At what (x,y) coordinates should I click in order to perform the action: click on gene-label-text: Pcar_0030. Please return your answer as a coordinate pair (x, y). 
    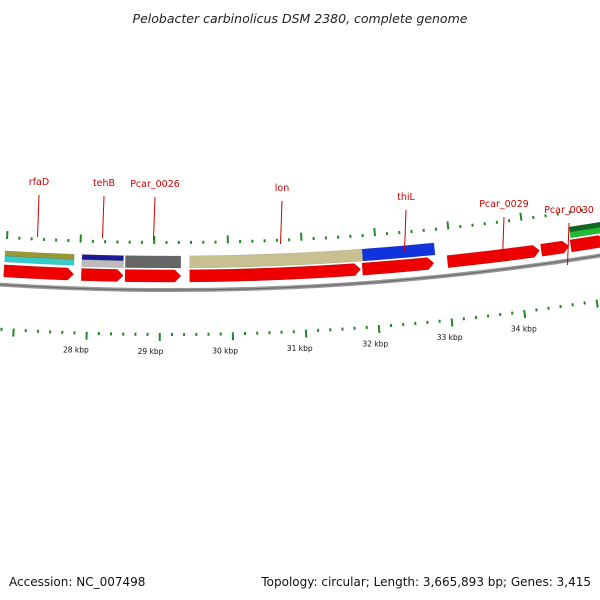
    Looking at the image, I should click on (569, 210).